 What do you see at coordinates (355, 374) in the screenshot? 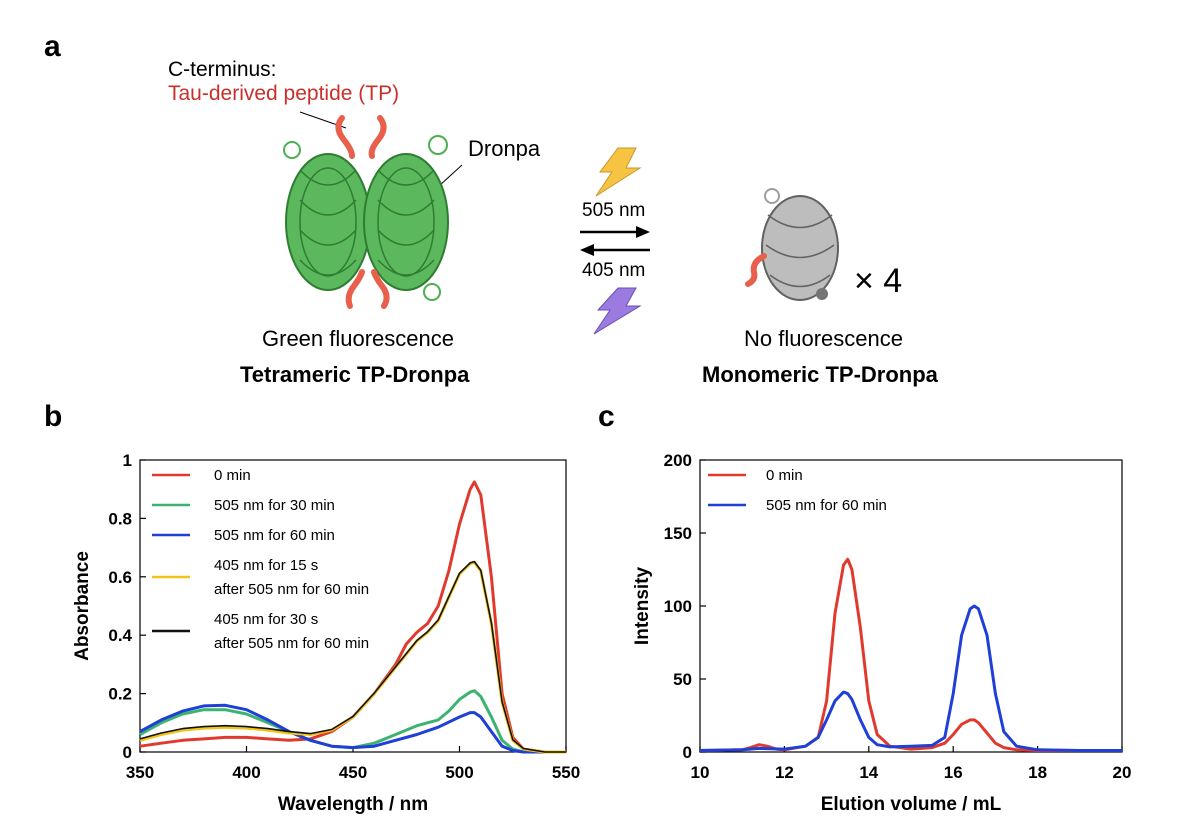
I see `left-name-label: Tetrameric TP-Dronpa` at bounding box center [355, 374].